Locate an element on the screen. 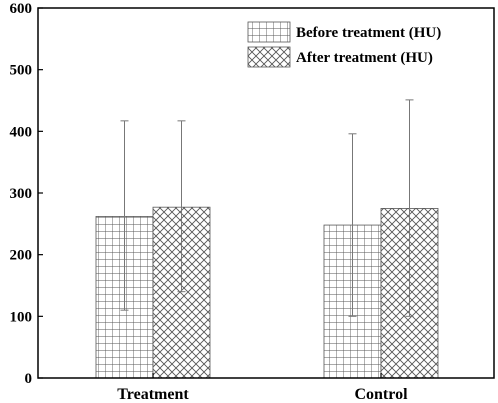  x-category-label: Control is located at coordinates (381, 394).